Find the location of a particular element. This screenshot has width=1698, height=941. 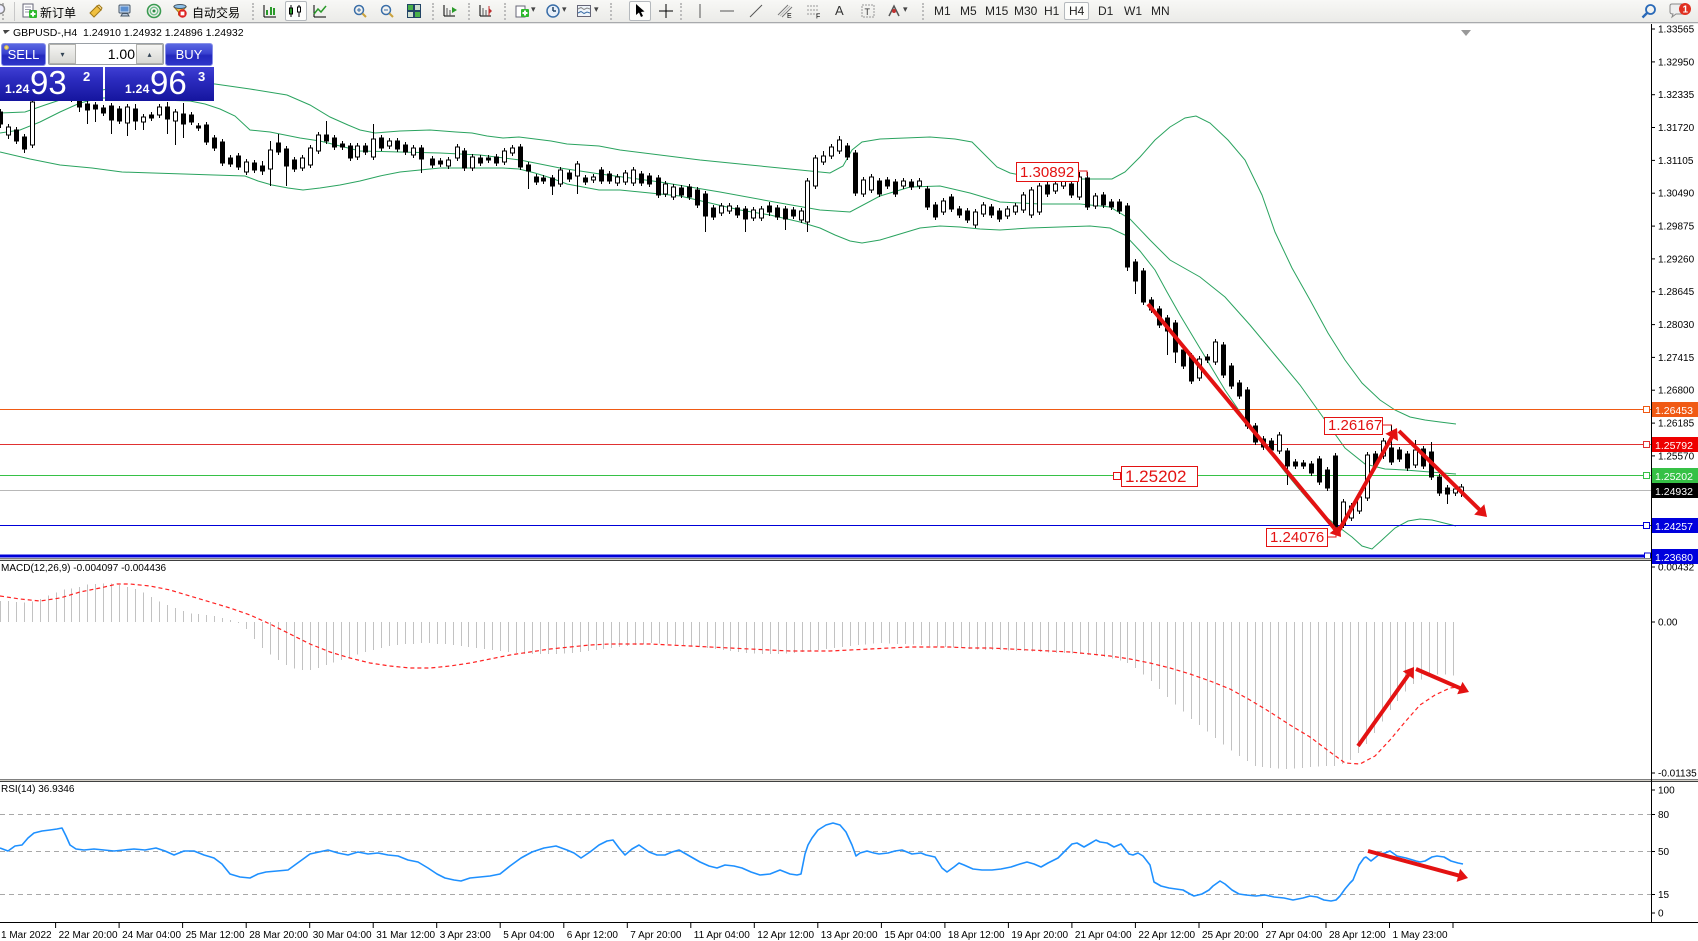

svg-text: 1.31105 is located at coordinates (1676, 161).